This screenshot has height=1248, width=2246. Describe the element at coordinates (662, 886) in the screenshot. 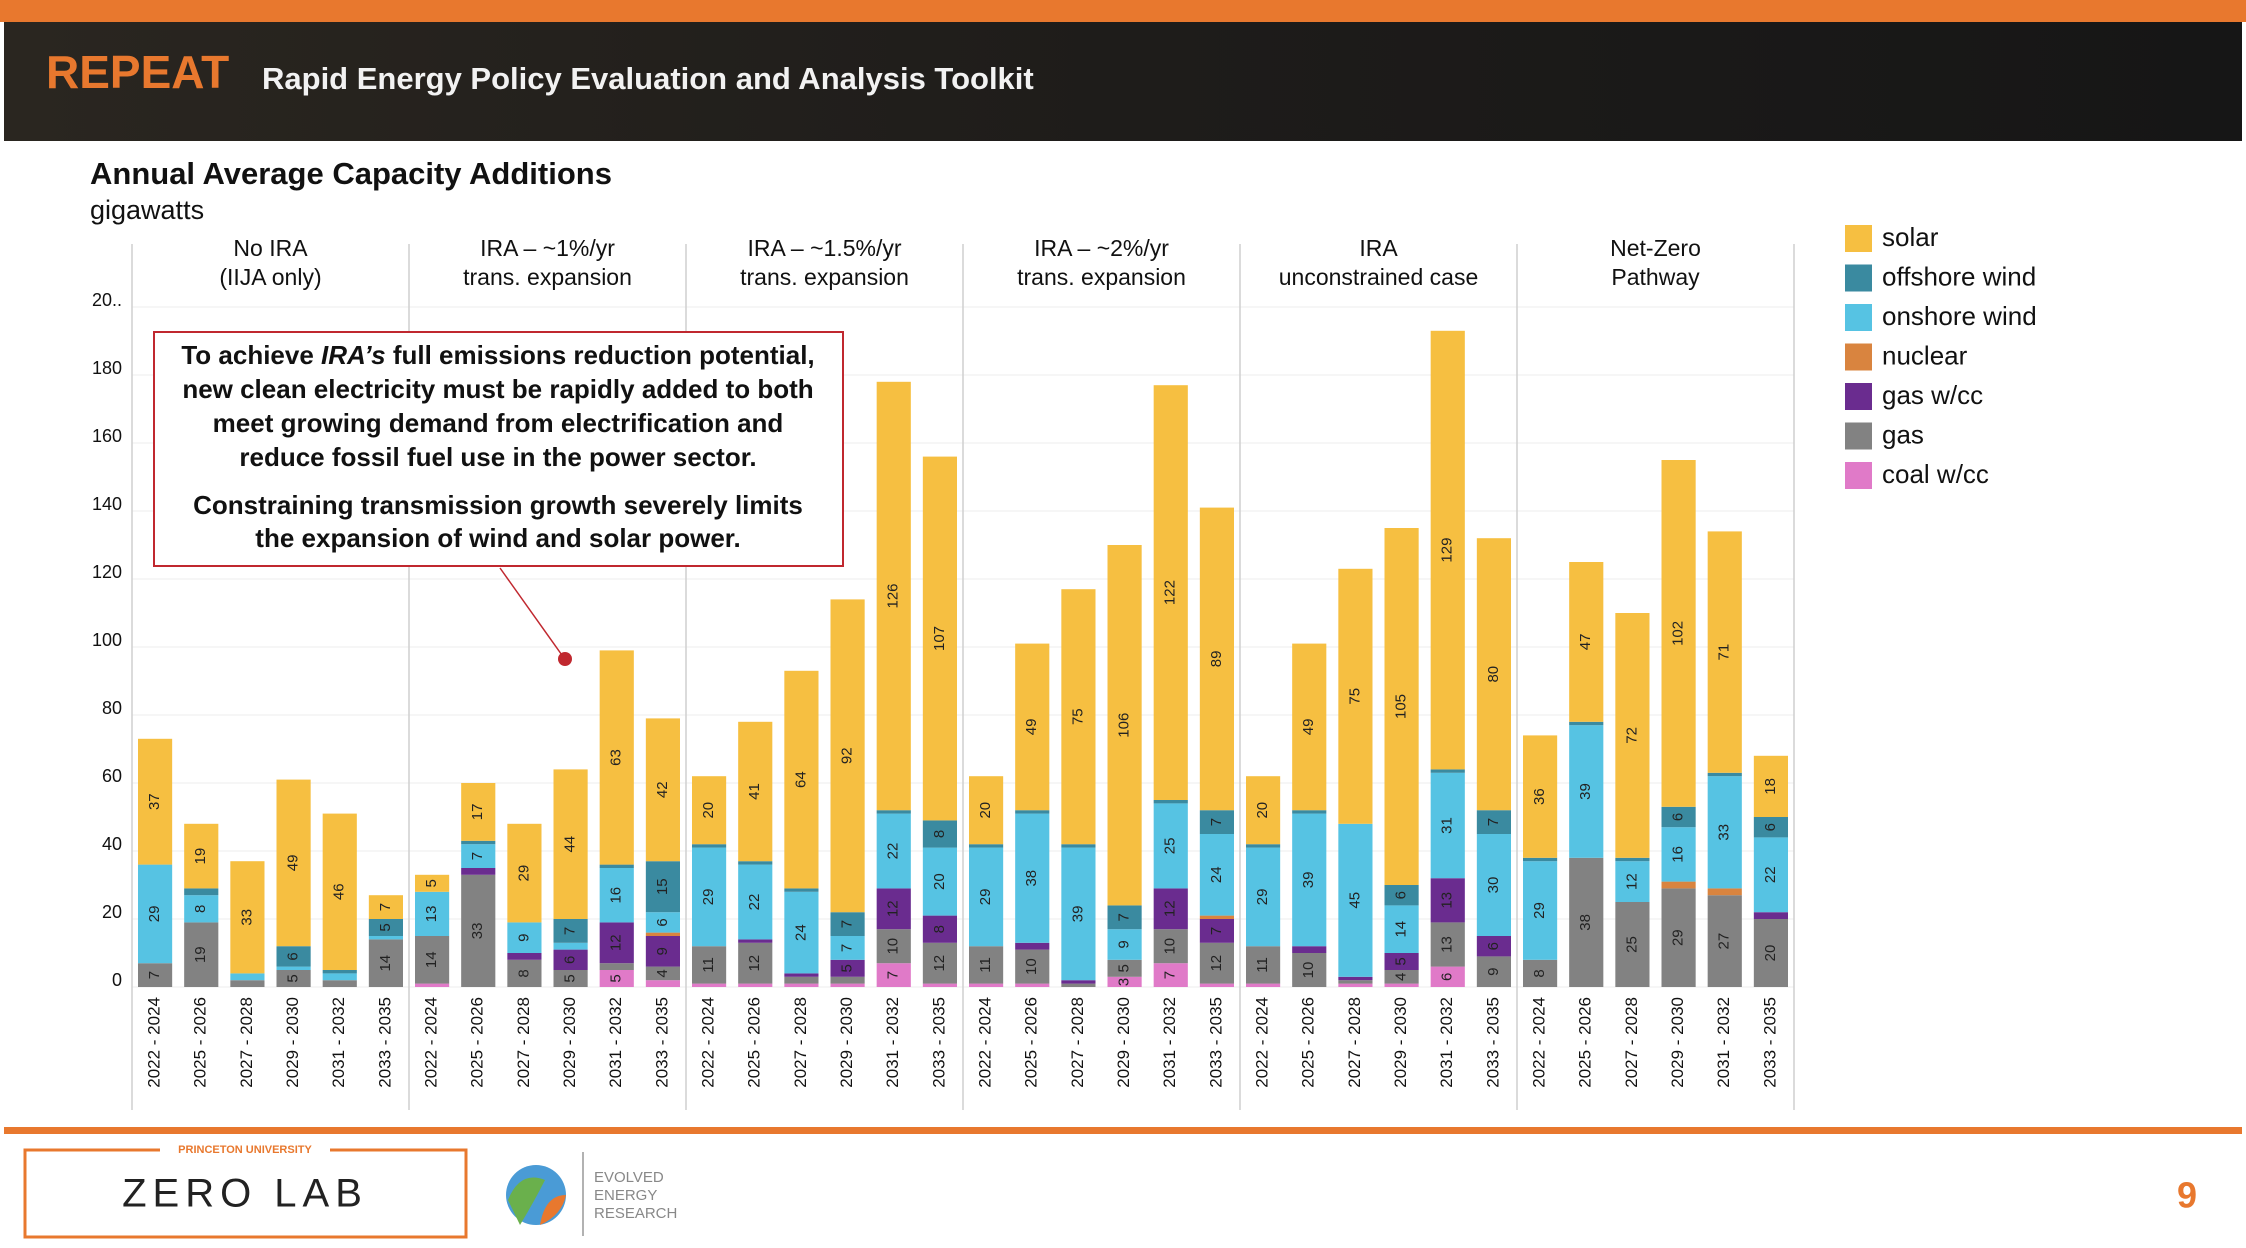

I see `value-label: 15` at that location.